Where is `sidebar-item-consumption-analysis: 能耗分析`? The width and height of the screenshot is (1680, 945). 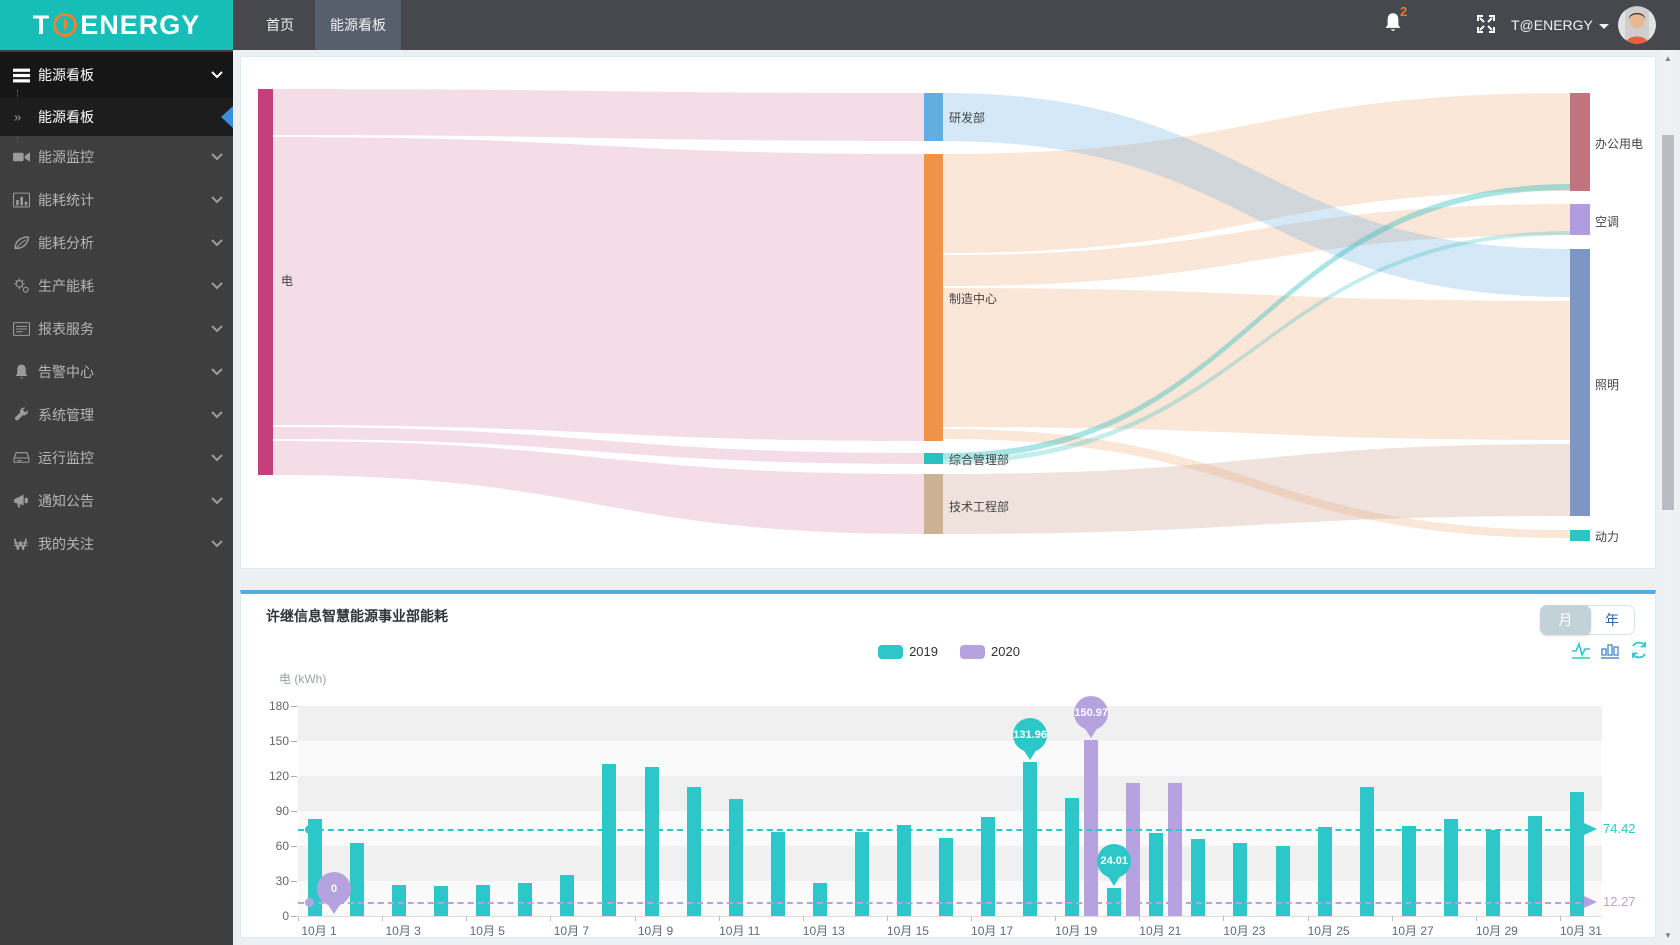
sidebar-item-consumption-analysis: 能耗分析 is located at coordinates (116, 242).